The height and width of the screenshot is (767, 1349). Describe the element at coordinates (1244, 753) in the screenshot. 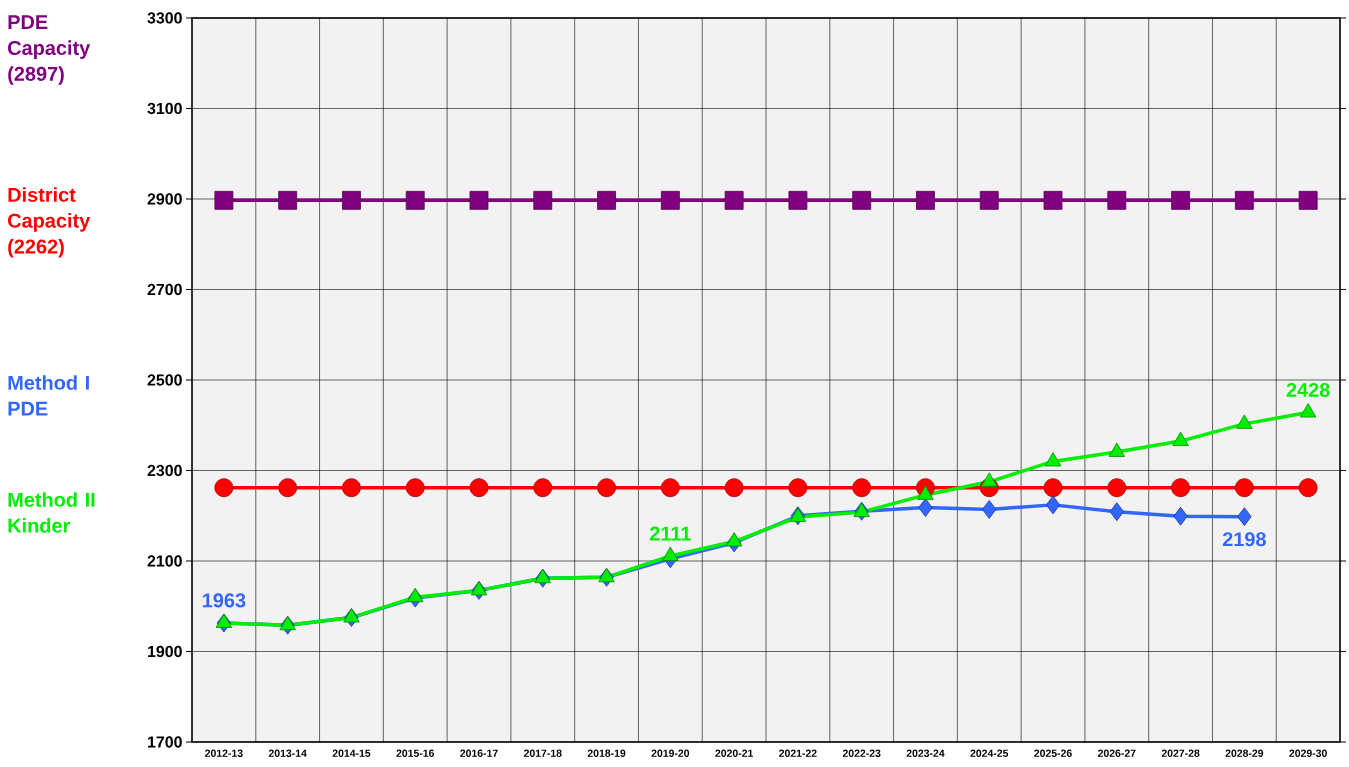

I see `x-tick-label: 2028-29` at that location.